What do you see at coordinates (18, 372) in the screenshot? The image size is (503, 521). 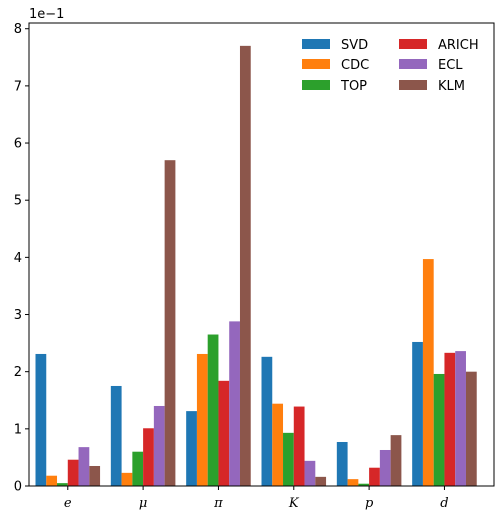 I see `y-tick-label-2: 2` at bounding box center [18, 372].